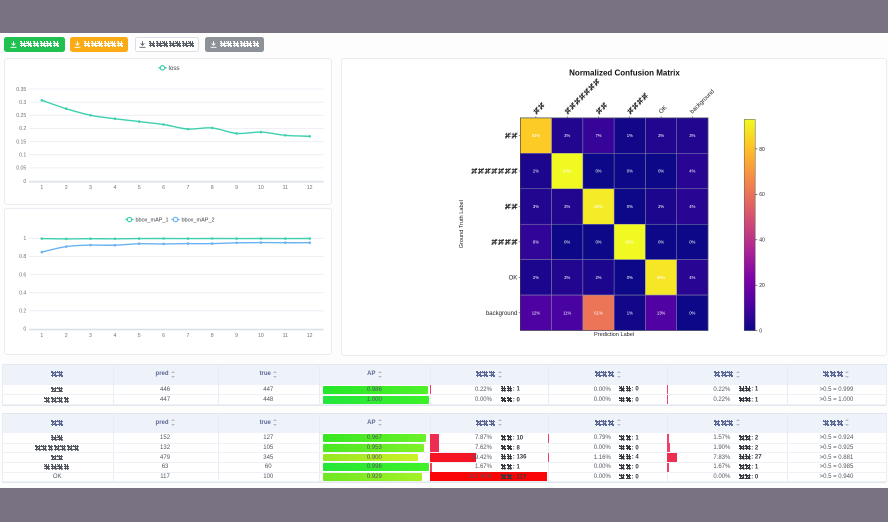 This screenshot has width=888, height=522. I want to click on svg-text: 11%, so click(567, 312).